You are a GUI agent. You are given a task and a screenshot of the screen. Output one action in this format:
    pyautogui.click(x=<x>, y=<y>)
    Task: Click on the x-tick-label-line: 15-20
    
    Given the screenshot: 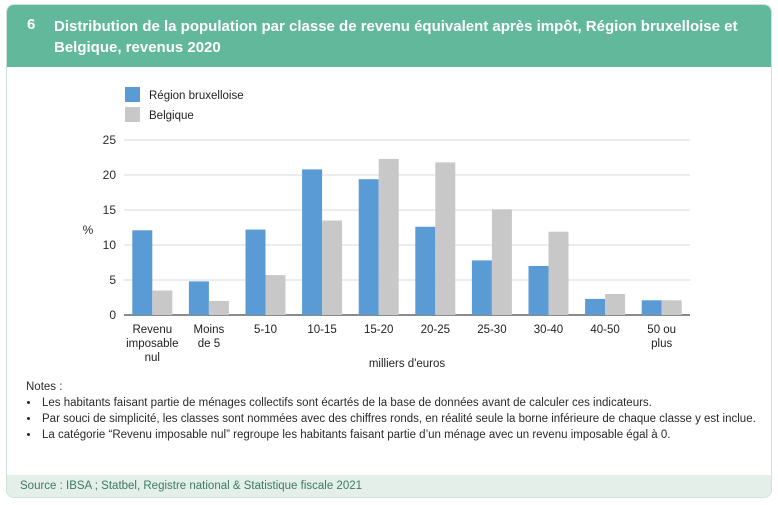 What is the action you would take?
    pyautogui.click(x=378, y=330)
    